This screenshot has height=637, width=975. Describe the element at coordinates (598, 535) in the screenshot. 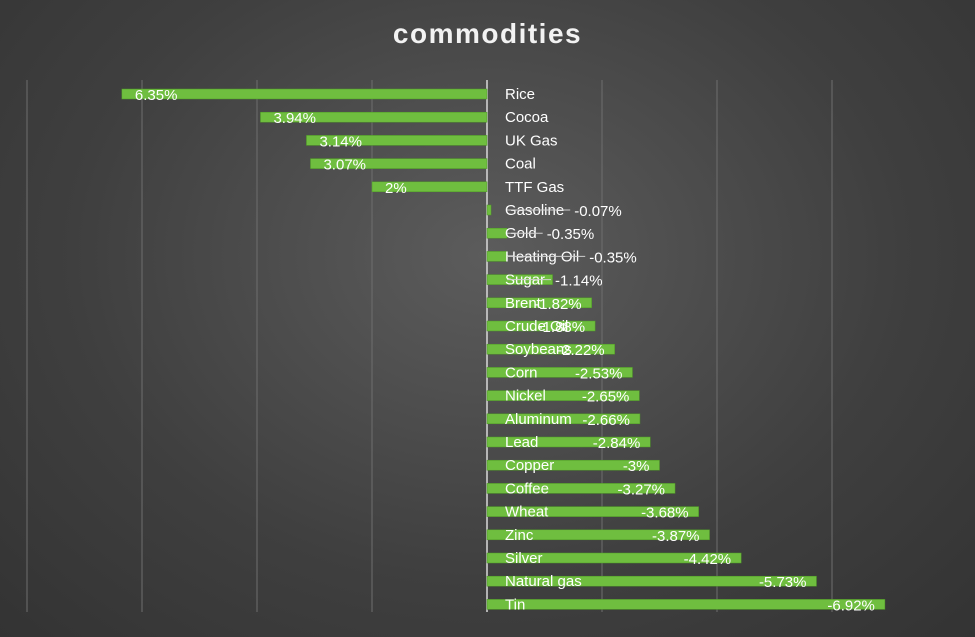

I see `bar-zinc` at that location.